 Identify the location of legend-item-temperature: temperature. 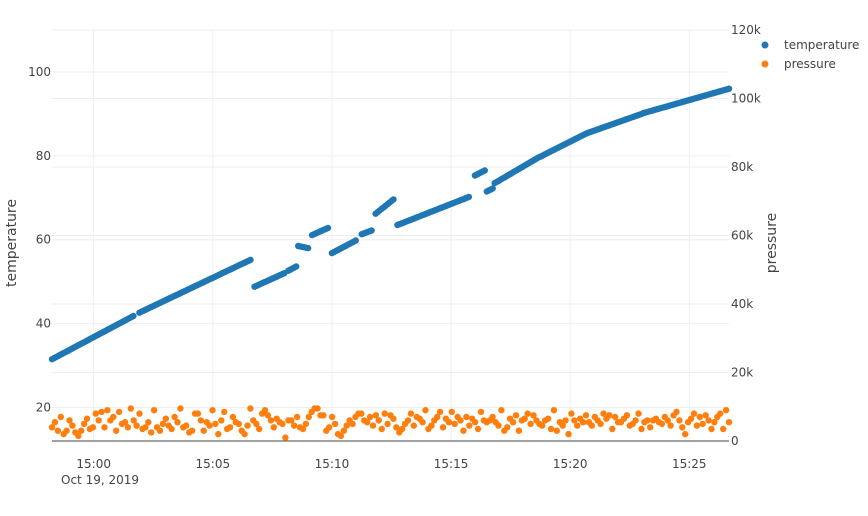
(810, 45).